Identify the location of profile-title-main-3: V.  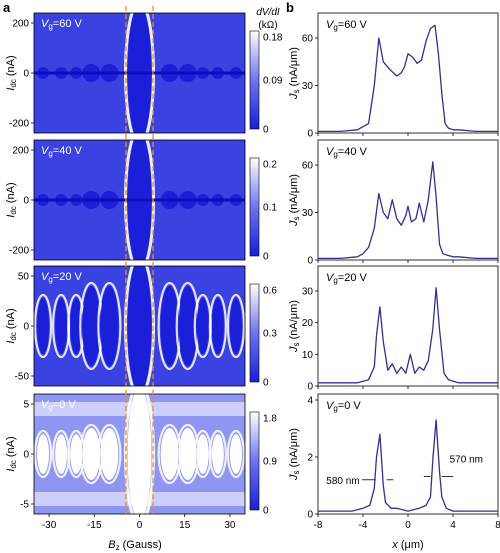
(330, 406).